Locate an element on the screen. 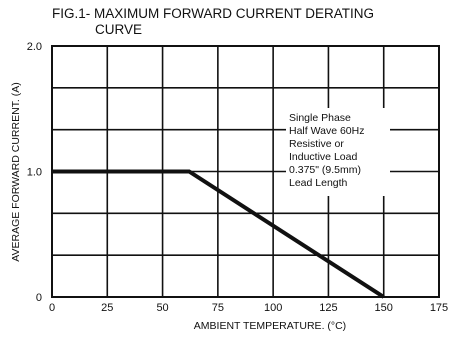  y-tick-label-1: 1.0 is located at coordinates (34, 173).